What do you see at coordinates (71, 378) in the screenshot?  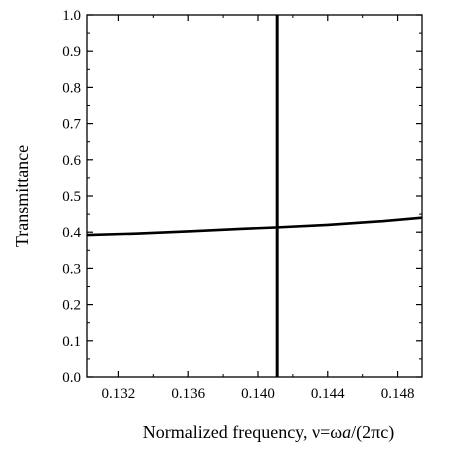 I see `y-tick-label: 0.0` at bounding box center [71, 378].